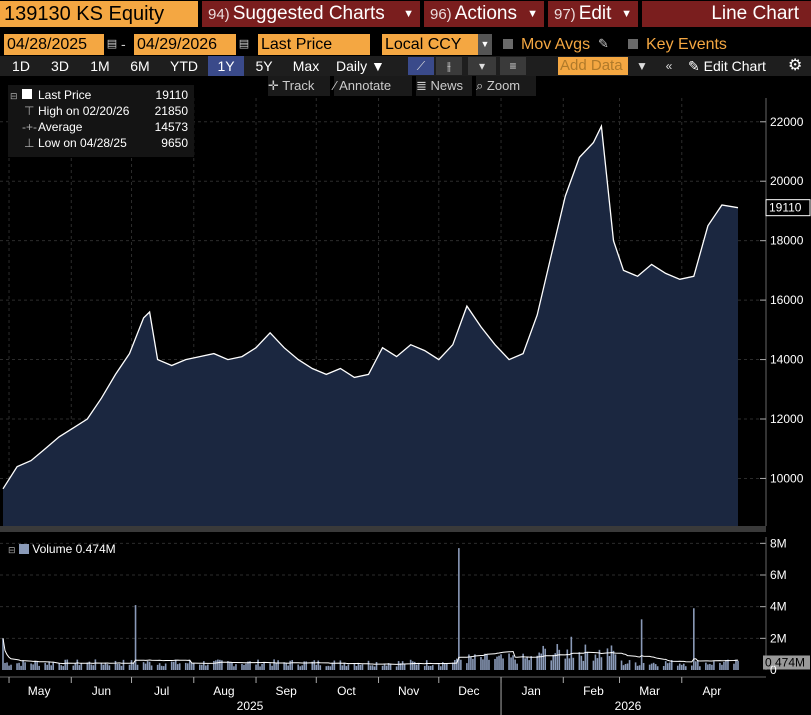 The image size is (811, 715). I want to click on period-6m: 6M, so click(140, 66).